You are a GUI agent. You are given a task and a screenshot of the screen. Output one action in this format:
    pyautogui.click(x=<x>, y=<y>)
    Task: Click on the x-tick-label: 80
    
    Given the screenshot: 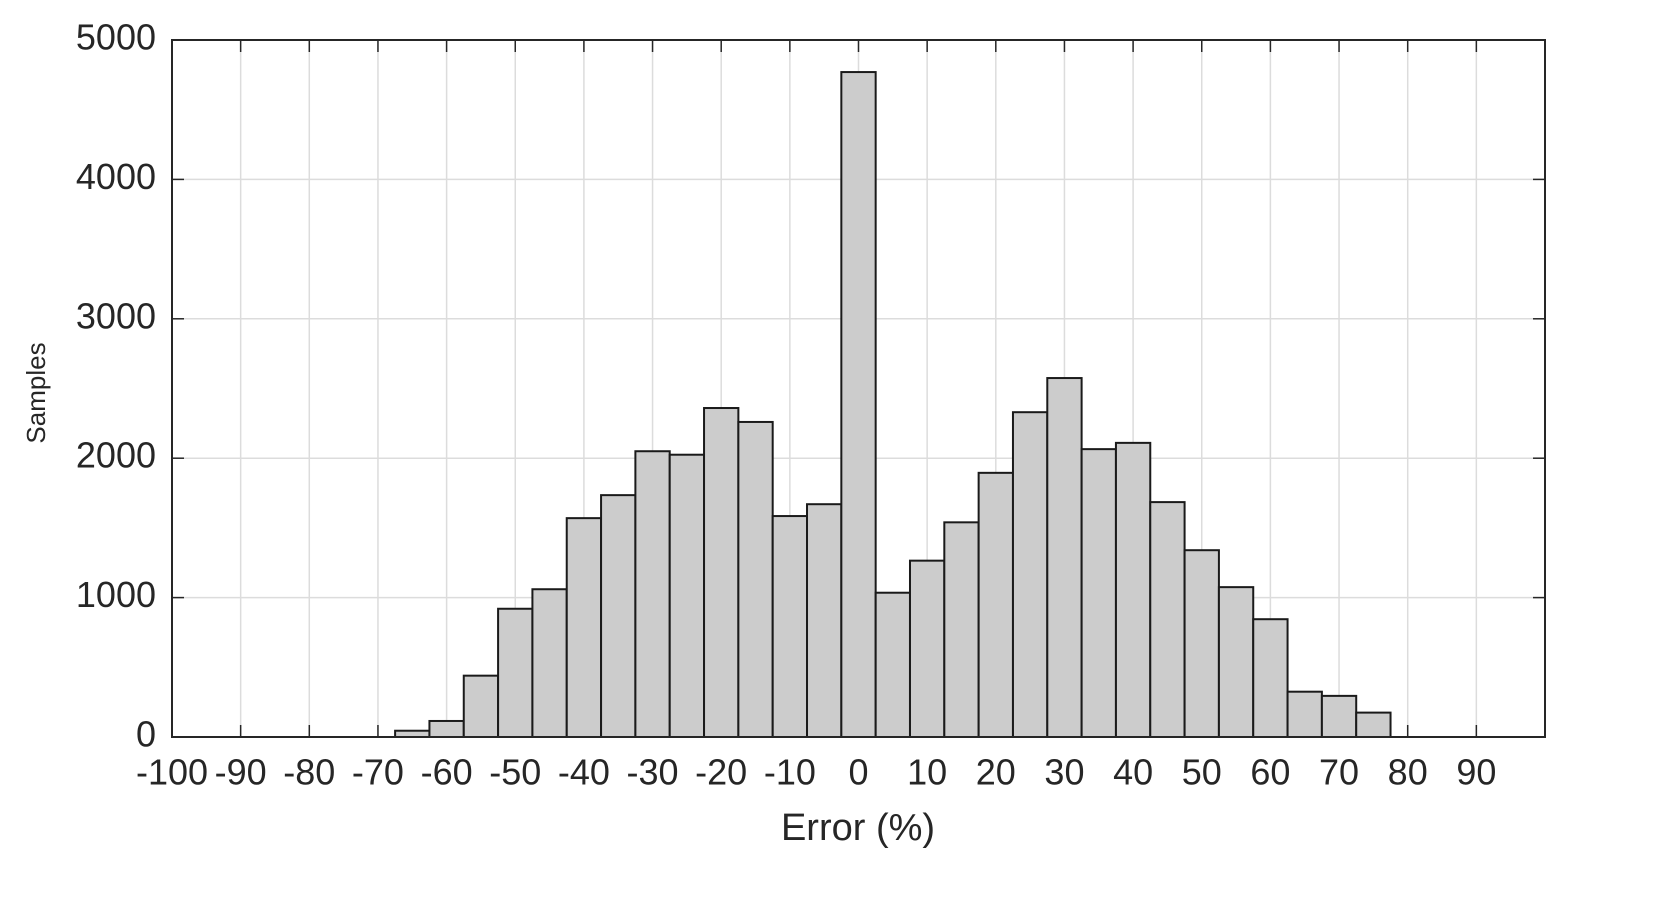 What is the action you would take?
    pyautogui.click(x=1408, y=772)
    